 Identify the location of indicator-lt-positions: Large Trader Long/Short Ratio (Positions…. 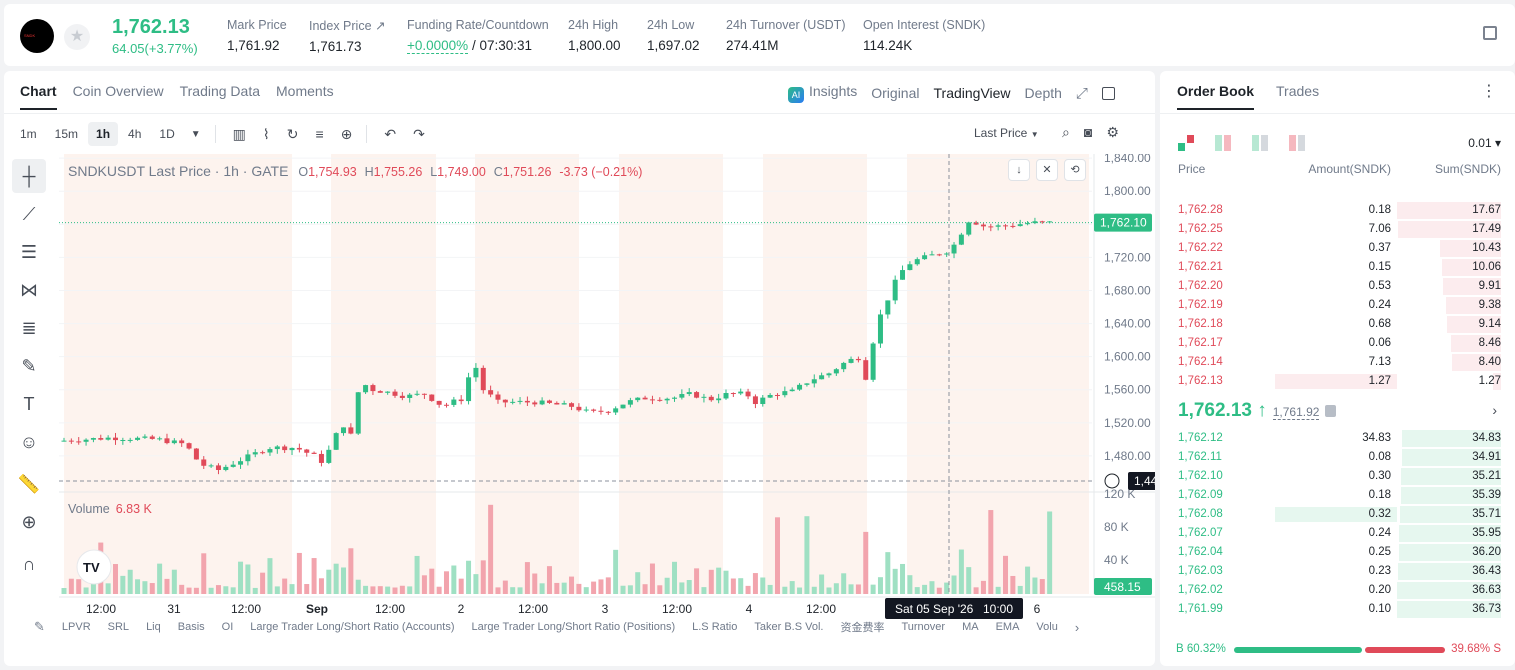
(573, 627).